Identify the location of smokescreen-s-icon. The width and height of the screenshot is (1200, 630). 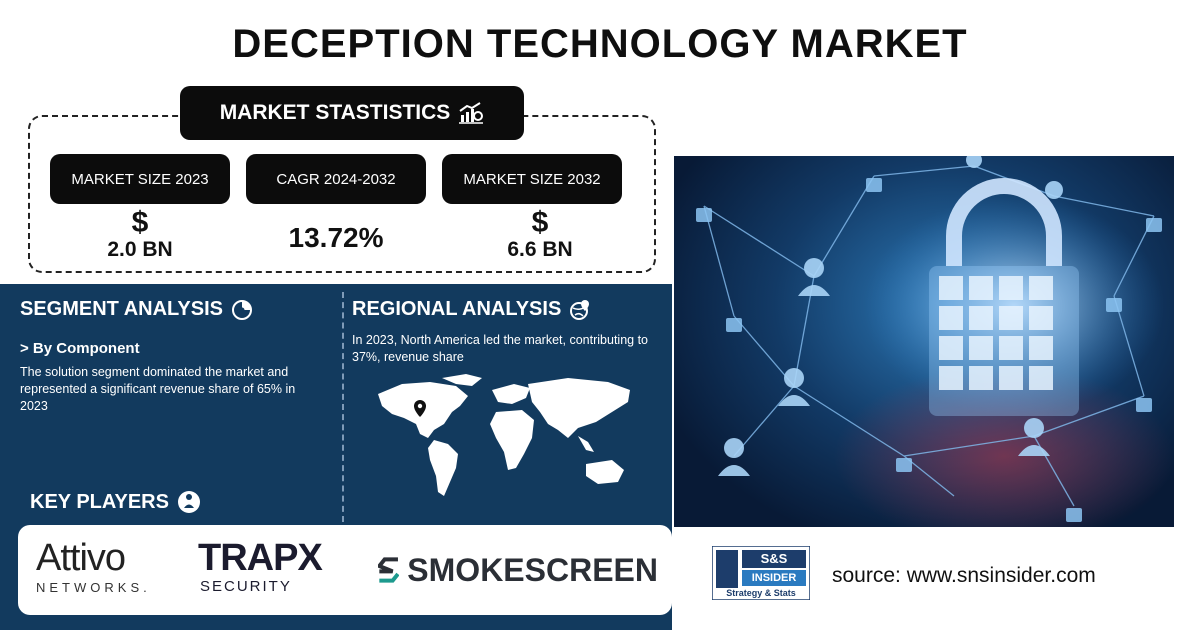
(389, 570).